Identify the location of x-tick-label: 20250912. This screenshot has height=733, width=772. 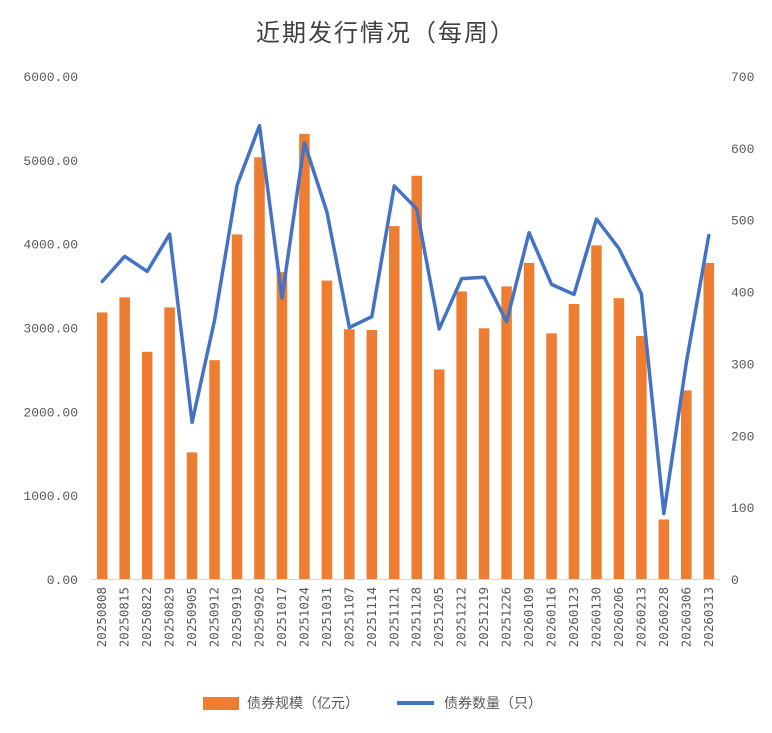
(214, 617).